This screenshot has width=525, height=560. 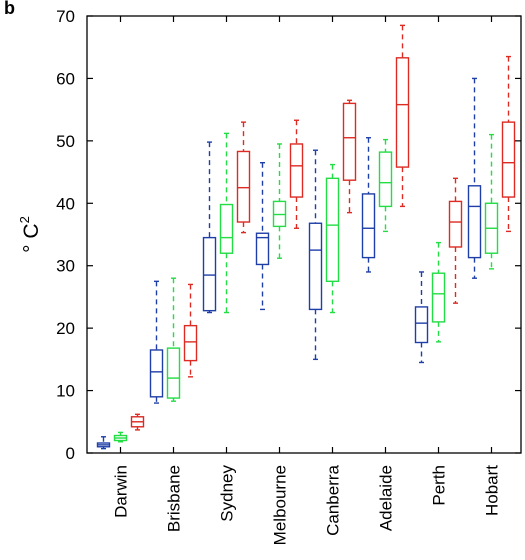 I want to click on x-tick-label: Brisbane, so click(x=174, y=498).